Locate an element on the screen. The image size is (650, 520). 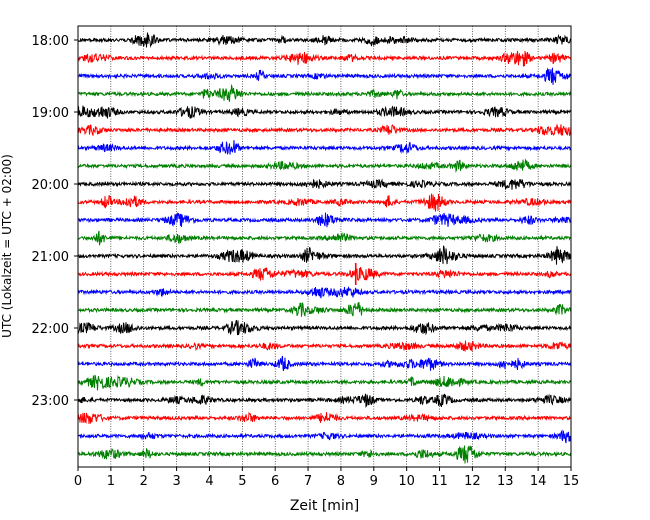
x-tick-label: 14 is located at coordinates (538, 481).